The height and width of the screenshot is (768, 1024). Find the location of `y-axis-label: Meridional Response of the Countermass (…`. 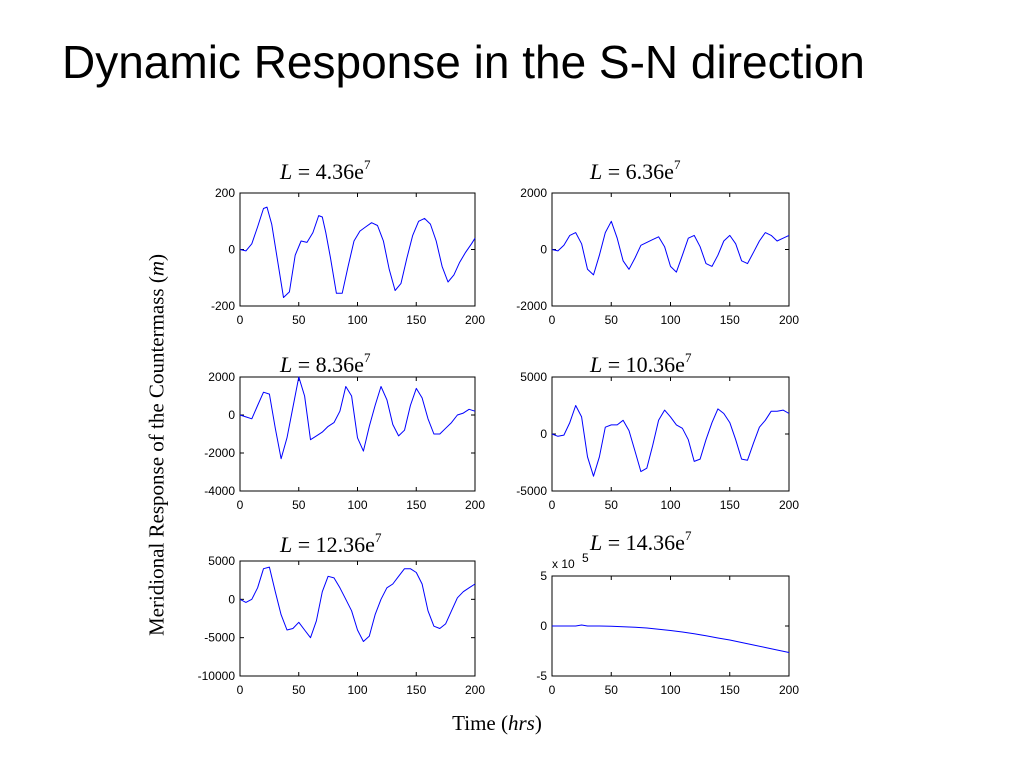

y-axis-label: Meridional Response of the Countermass (… is located at coordinates (157, 445).